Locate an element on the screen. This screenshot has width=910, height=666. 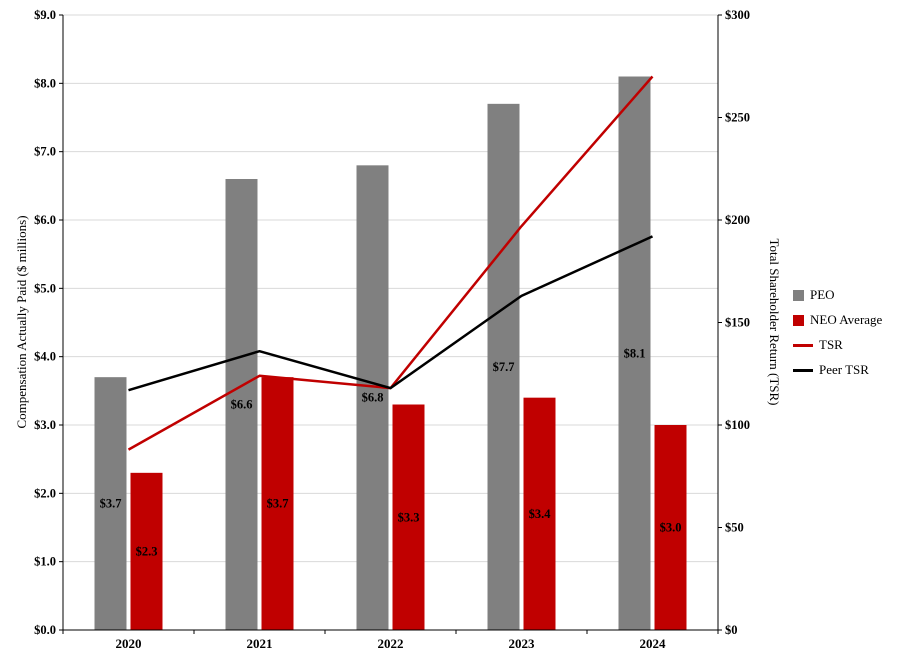
right-axis-tick-label: $300 is located at coordinates (737, 15).